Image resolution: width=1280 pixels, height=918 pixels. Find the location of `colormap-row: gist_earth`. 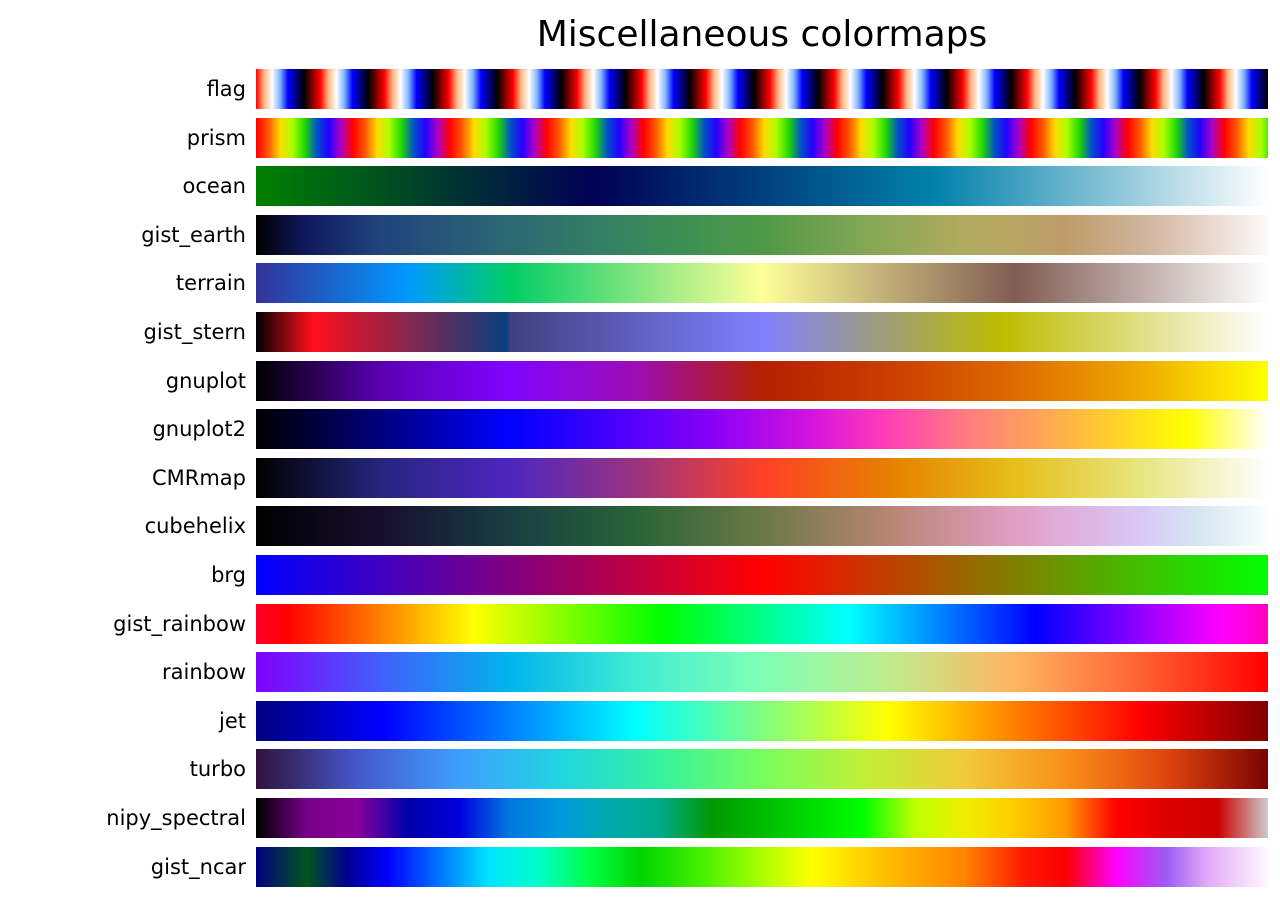

colormap-row: gist_earth is located at coordinates (634, 234).